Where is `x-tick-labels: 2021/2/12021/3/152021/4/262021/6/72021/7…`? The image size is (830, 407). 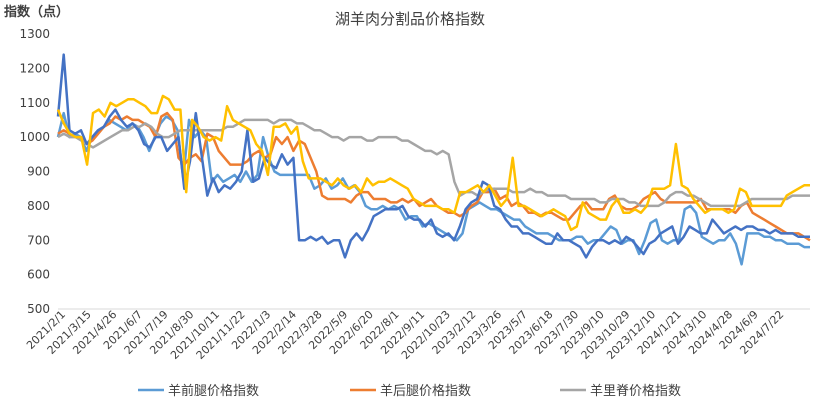
x-tick-labels: 2021/2/12021/3/152021/4/262021/6/72021/7… is located at coordinates (405, 335).